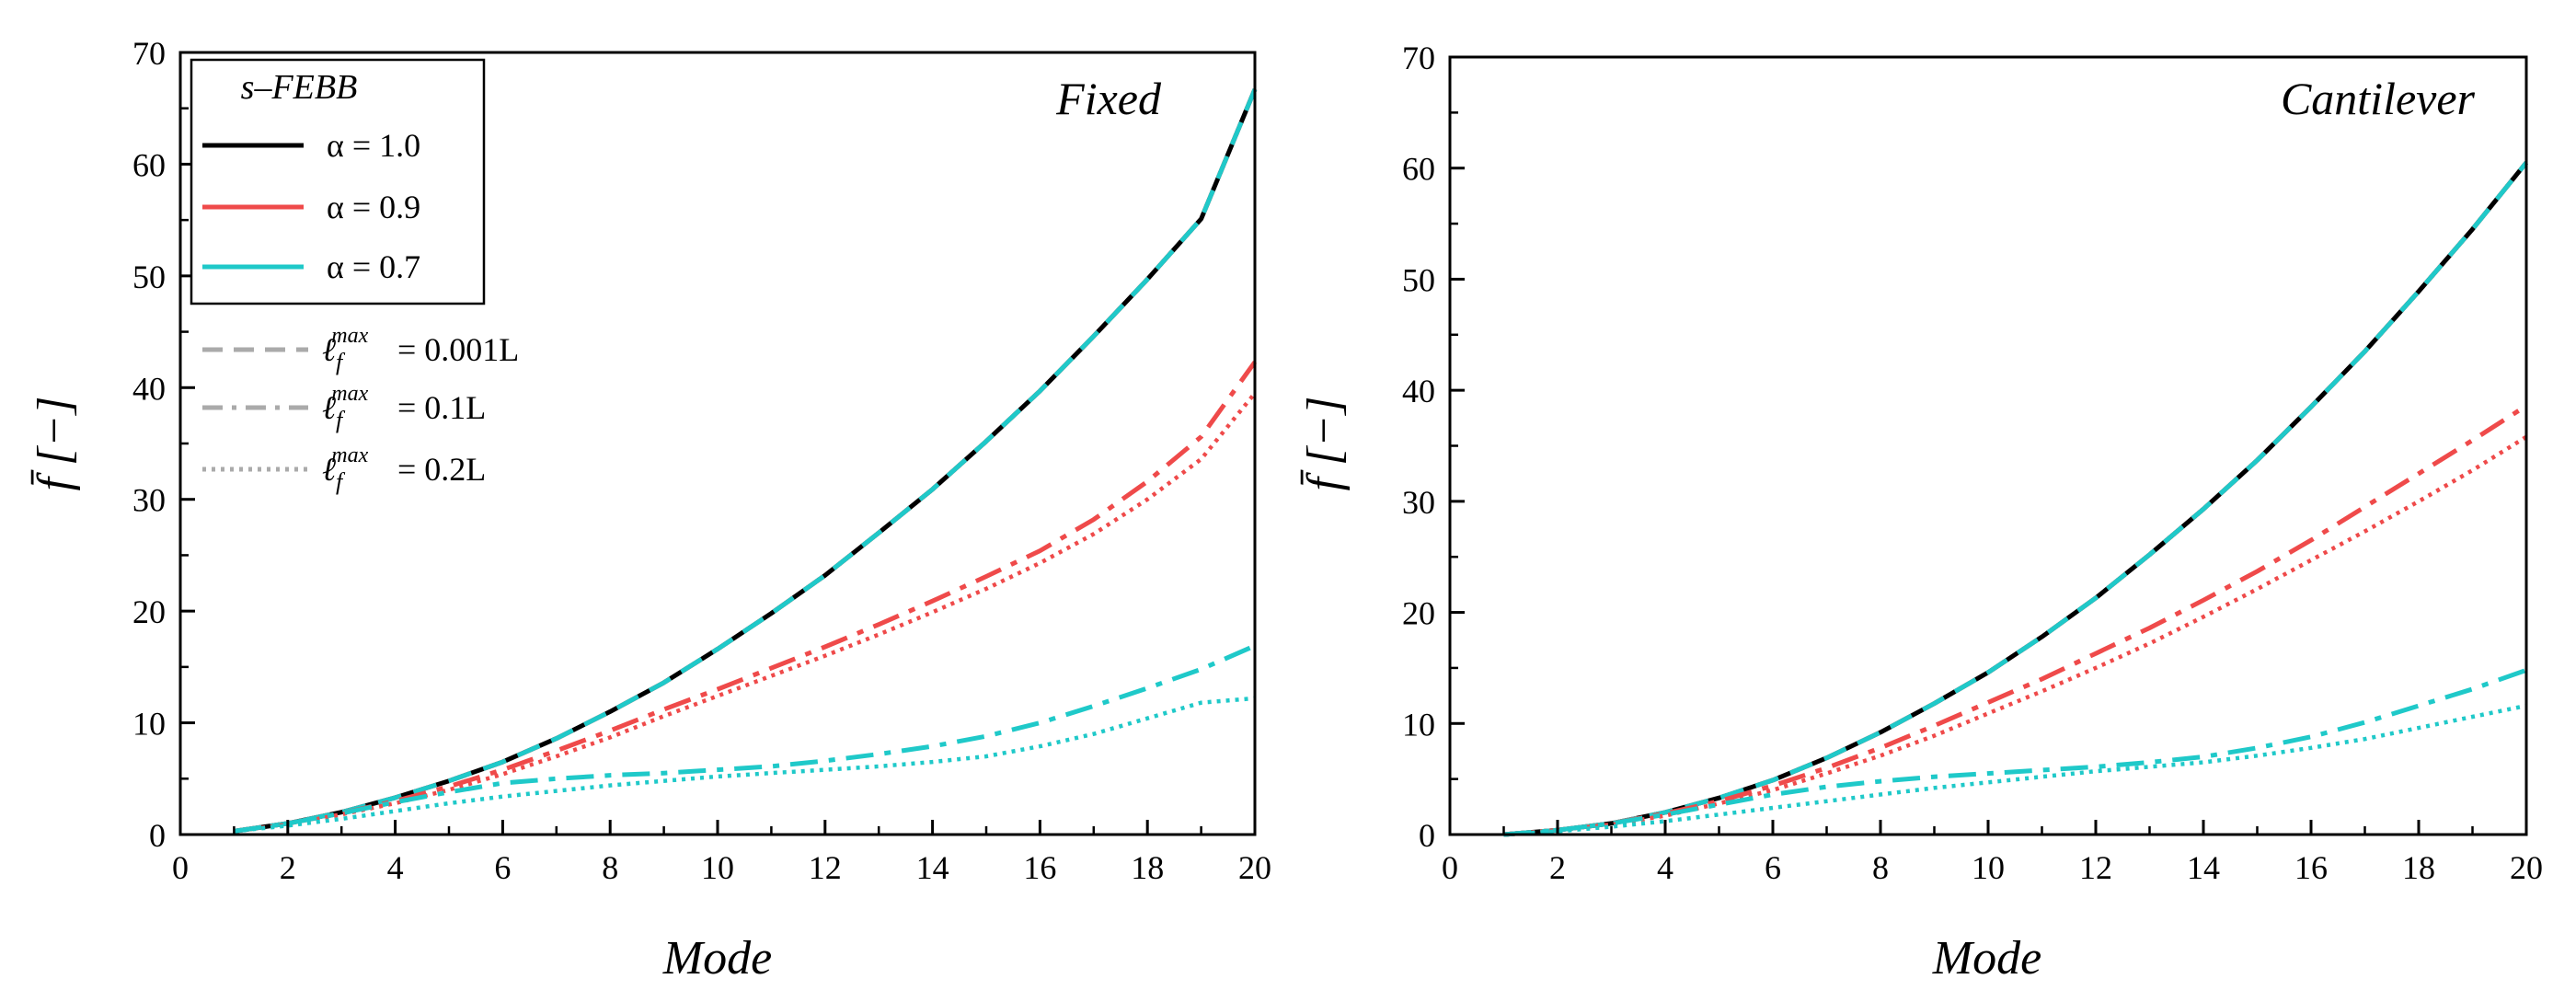 This screenshot has height=1002, width=2576. I want to click on legend-style-entry: ℓfmax = 0.1L, so click(344, 407).